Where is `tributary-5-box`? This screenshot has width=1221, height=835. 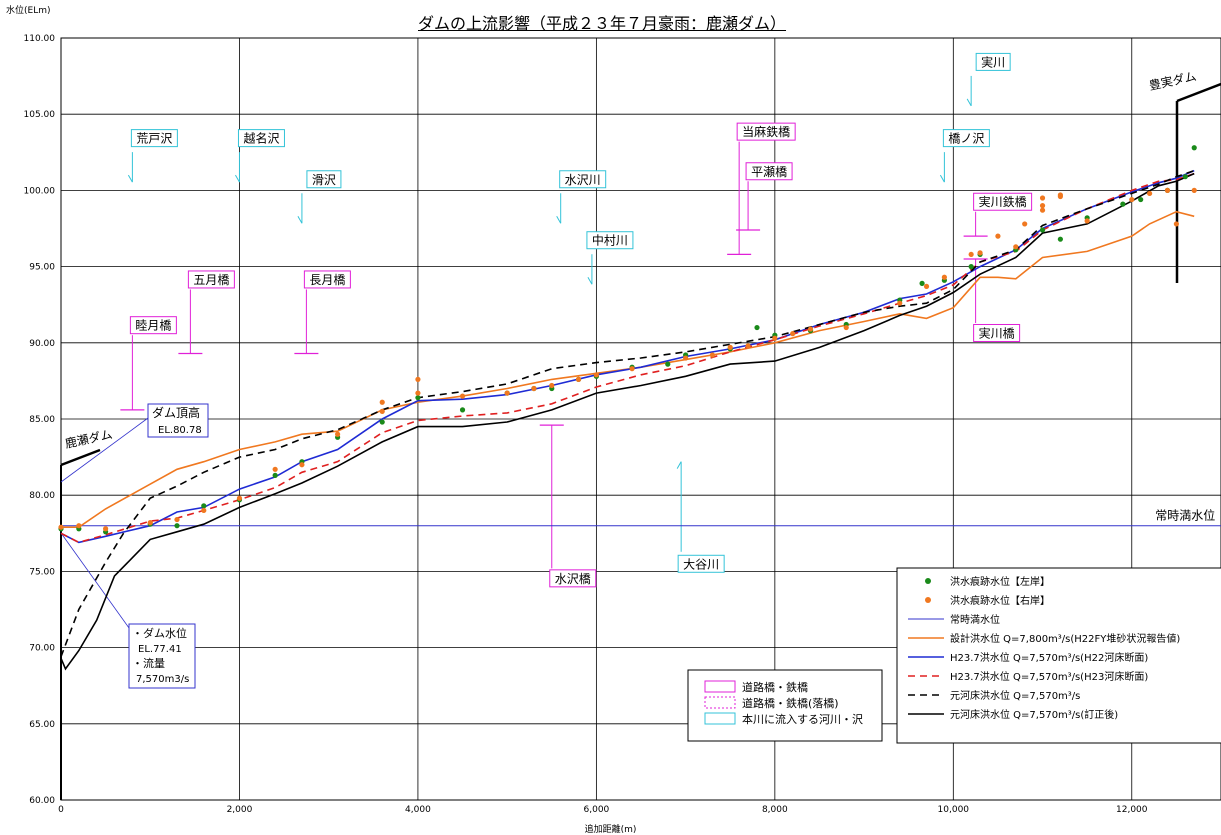 tributary-5-box is located at coordinates (966, 138).